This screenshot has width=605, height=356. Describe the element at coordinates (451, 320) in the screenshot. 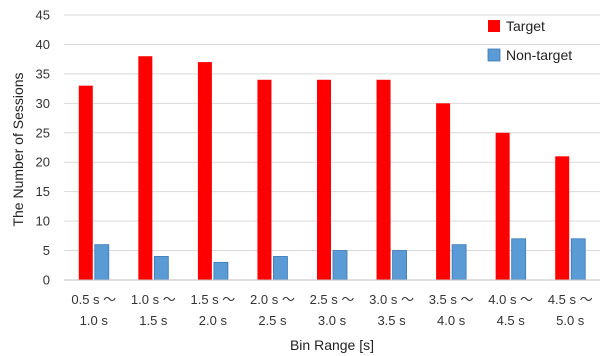

I see `x-tick-label: 4.0 s` at that location.